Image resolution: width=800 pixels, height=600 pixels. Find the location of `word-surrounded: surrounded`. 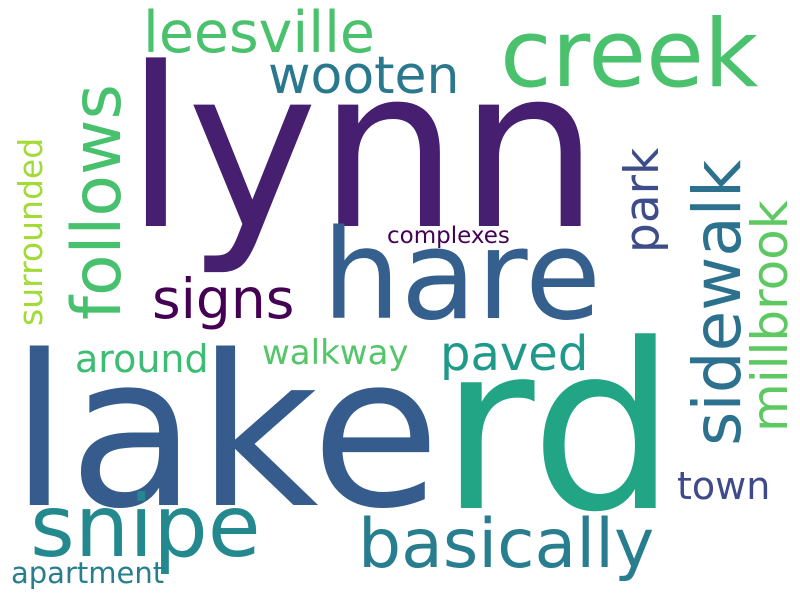

word-surrounded: surrounded is located at coordinates (30, 232).